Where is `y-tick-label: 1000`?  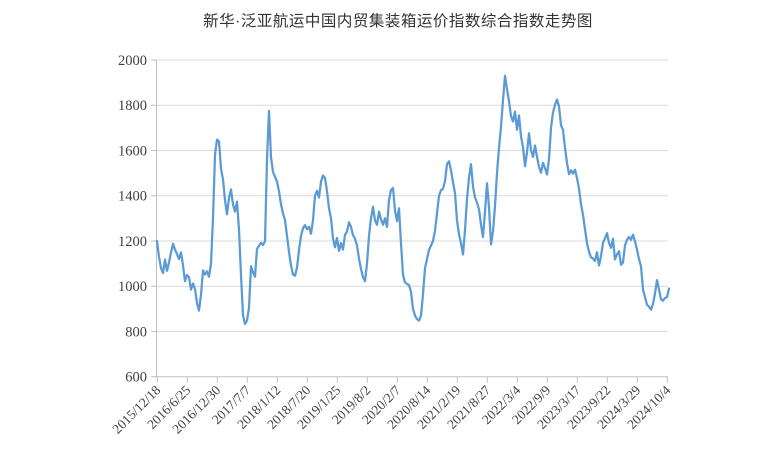
y-tick-label: 1000 is located at coordinates (132, 287).